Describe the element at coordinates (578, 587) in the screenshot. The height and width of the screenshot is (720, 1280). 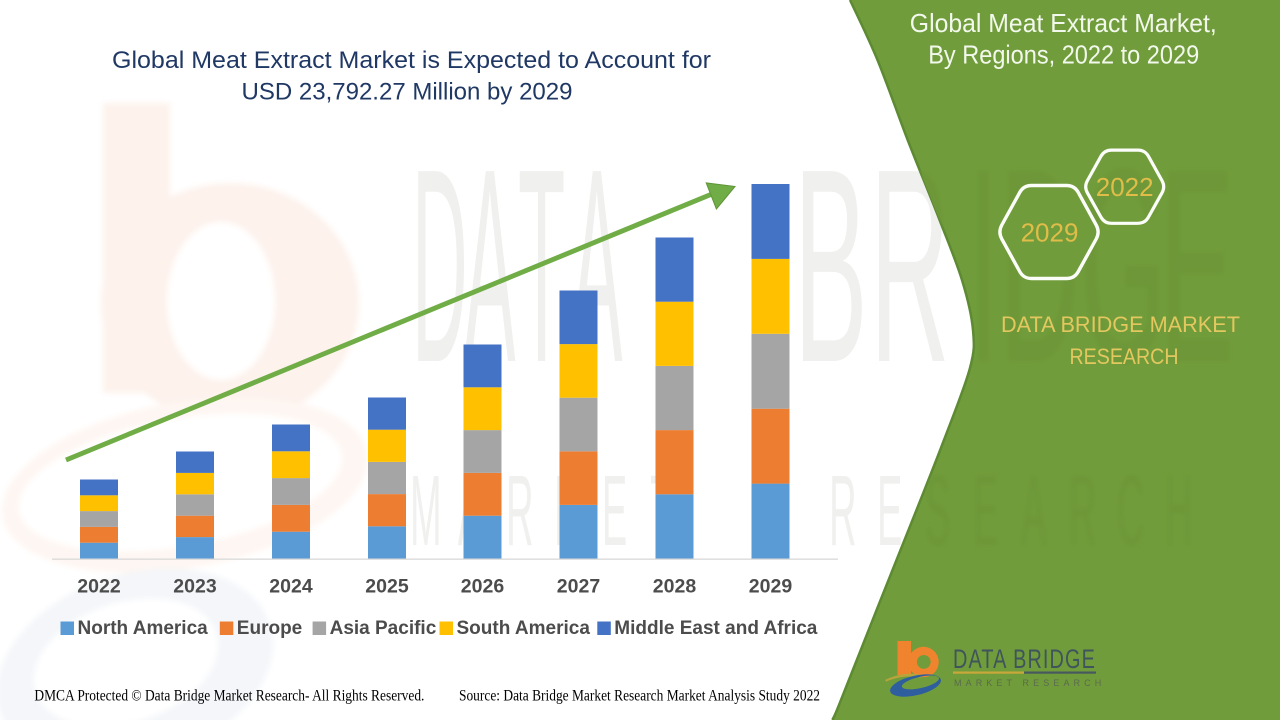
I see `svg-text: 2027` at that location.